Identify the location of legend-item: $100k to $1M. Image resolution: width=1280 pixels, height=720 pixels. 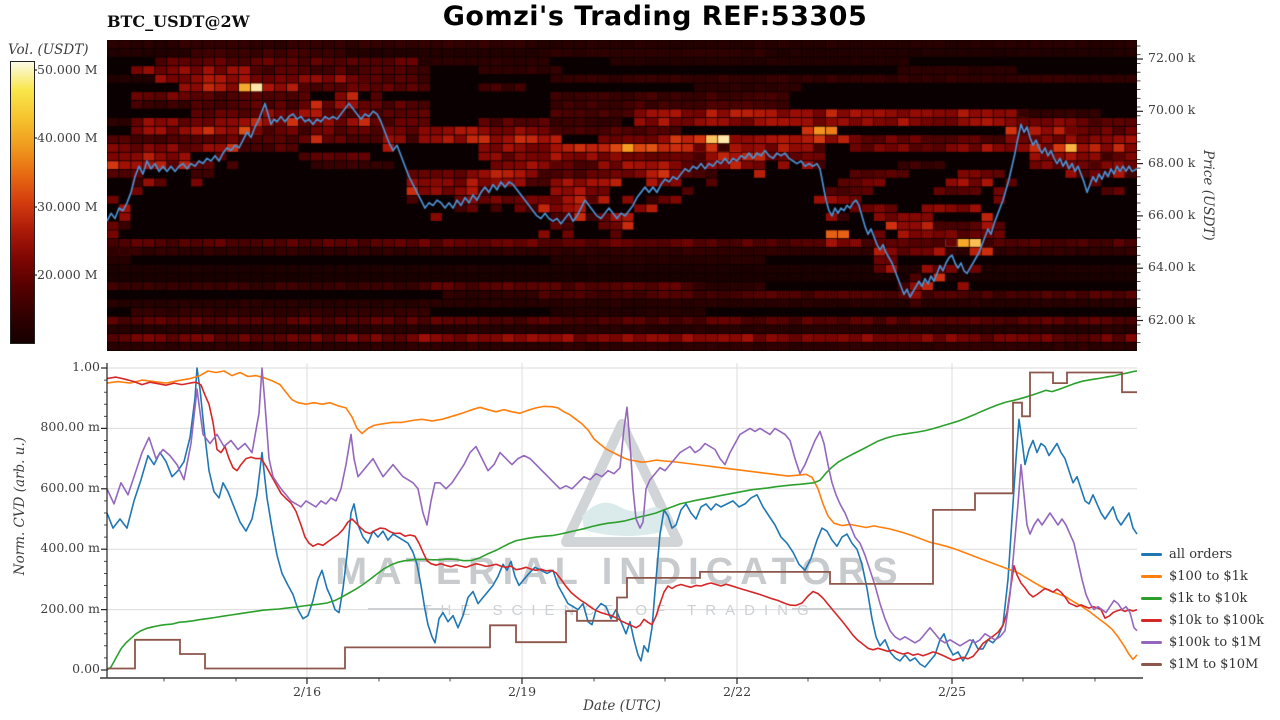
(1202, 642).